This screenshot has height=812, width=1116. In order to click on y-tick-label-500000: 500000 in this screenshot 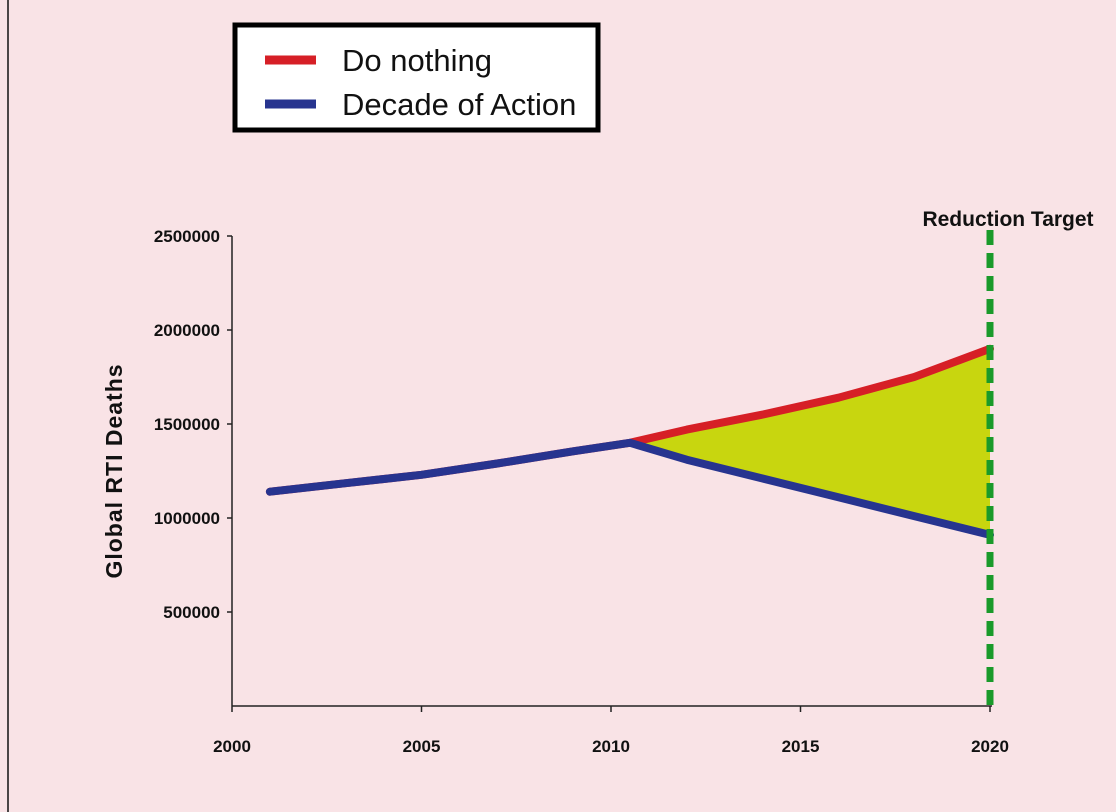, I will do `click(191, 612)`.